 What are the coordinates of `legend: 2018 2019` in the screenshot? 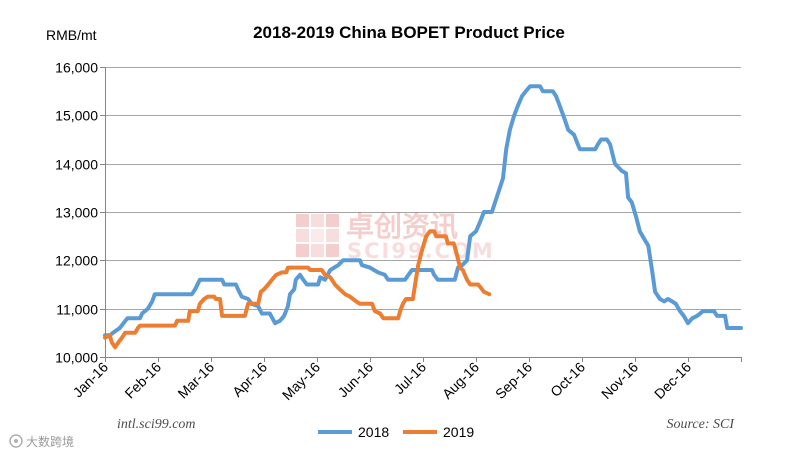 It's located at (396, 432).